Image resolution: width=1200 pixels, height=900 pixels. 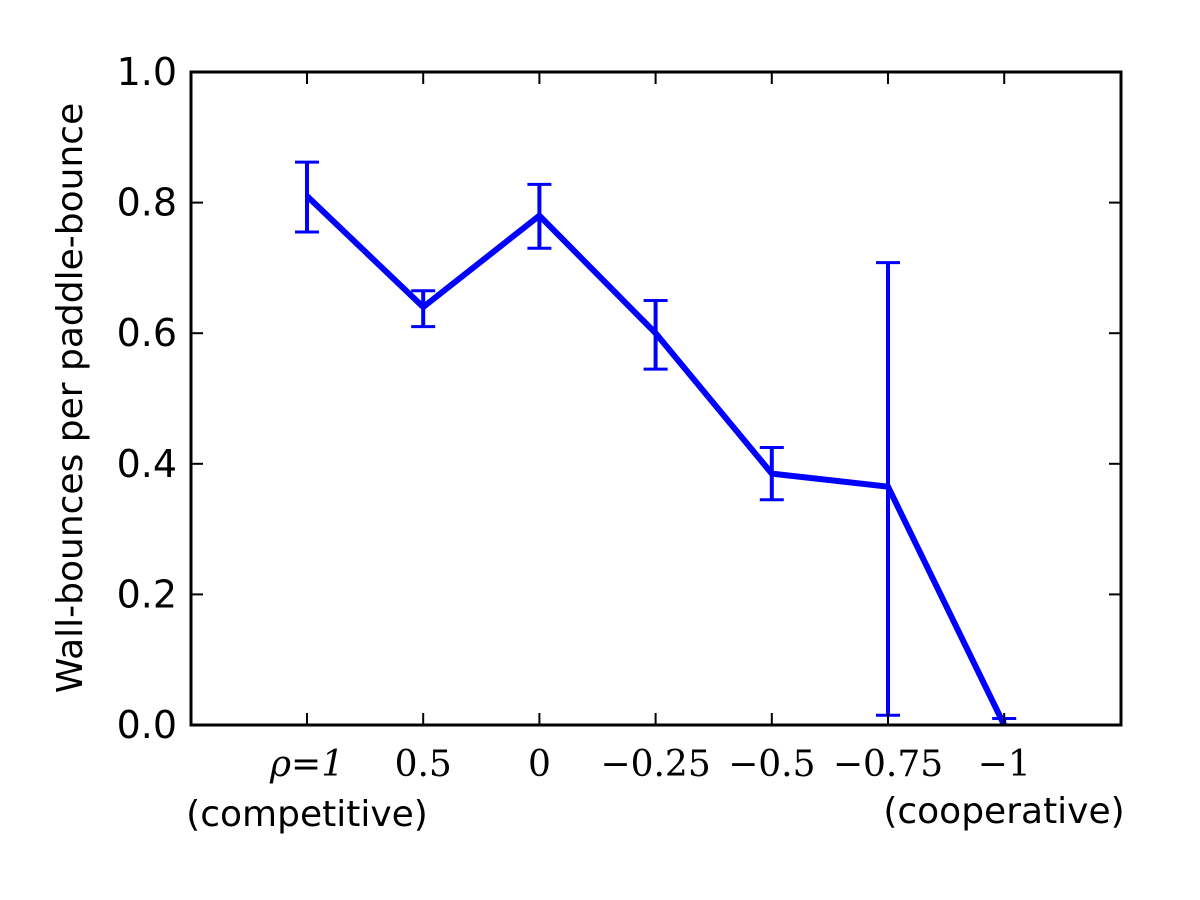 I want to click on y-tick-label: 0.8, so click(x=147, y=203).